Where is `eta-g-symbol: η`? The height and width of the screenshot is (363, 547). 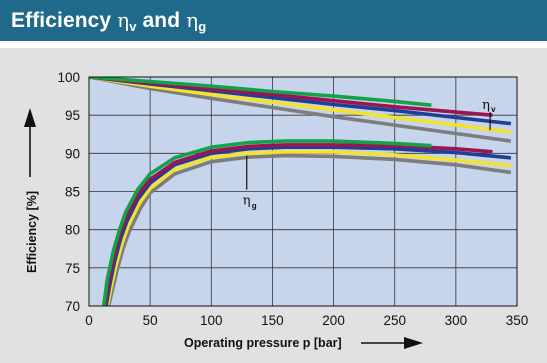
eta-g-symbol: η is located at coordinates (247, 201).